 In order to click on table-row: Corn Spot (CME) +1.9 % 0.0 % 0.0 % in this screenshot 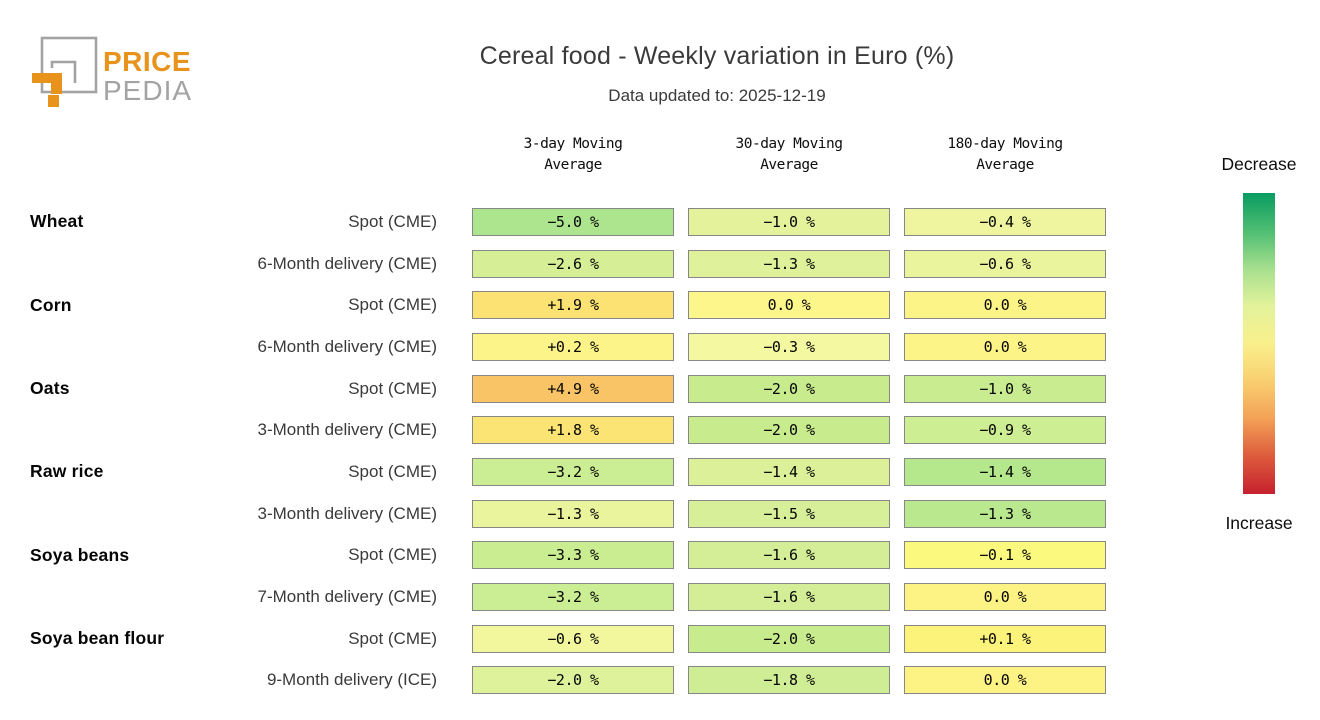, I will do `click(575, 305)`.